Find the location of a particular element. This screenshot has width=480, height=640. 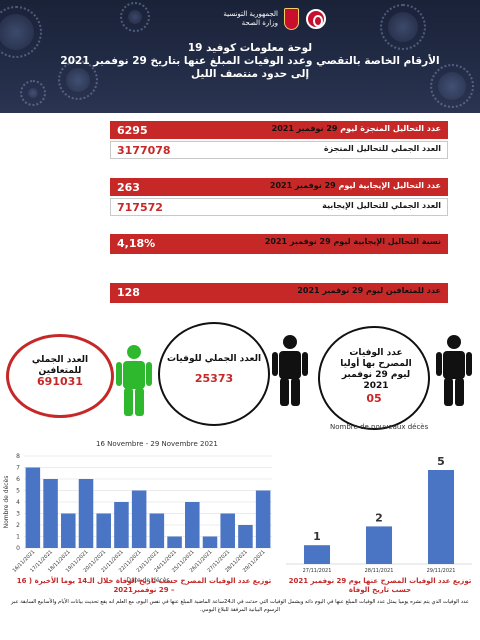

chart2-data-label: 5 is located at coordinates (441, 461).